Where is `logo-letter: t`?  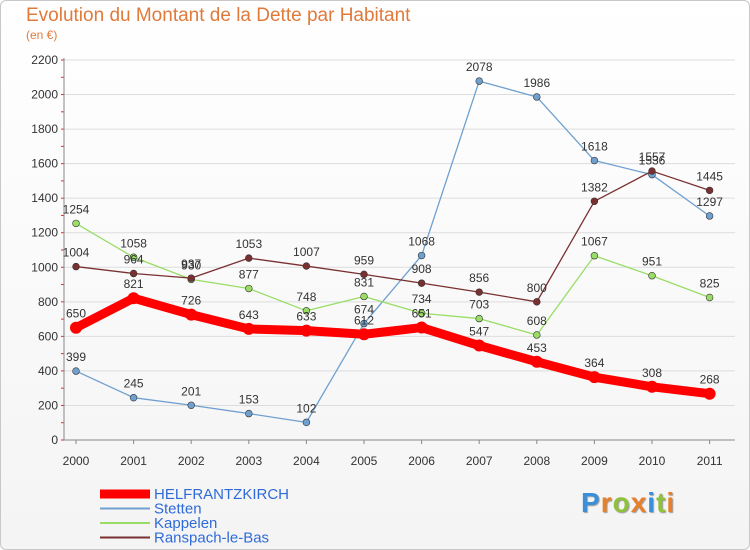 logo-letter: t is located at coordinates (661, 502).